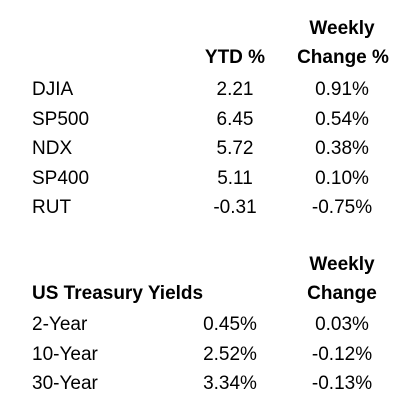 This screenshot has width=411, height=405. What do you see at coordinates (235, 207) in the screenshot?
I see `index-ytd-rut: -0.31` at bounding box center [235, 207].